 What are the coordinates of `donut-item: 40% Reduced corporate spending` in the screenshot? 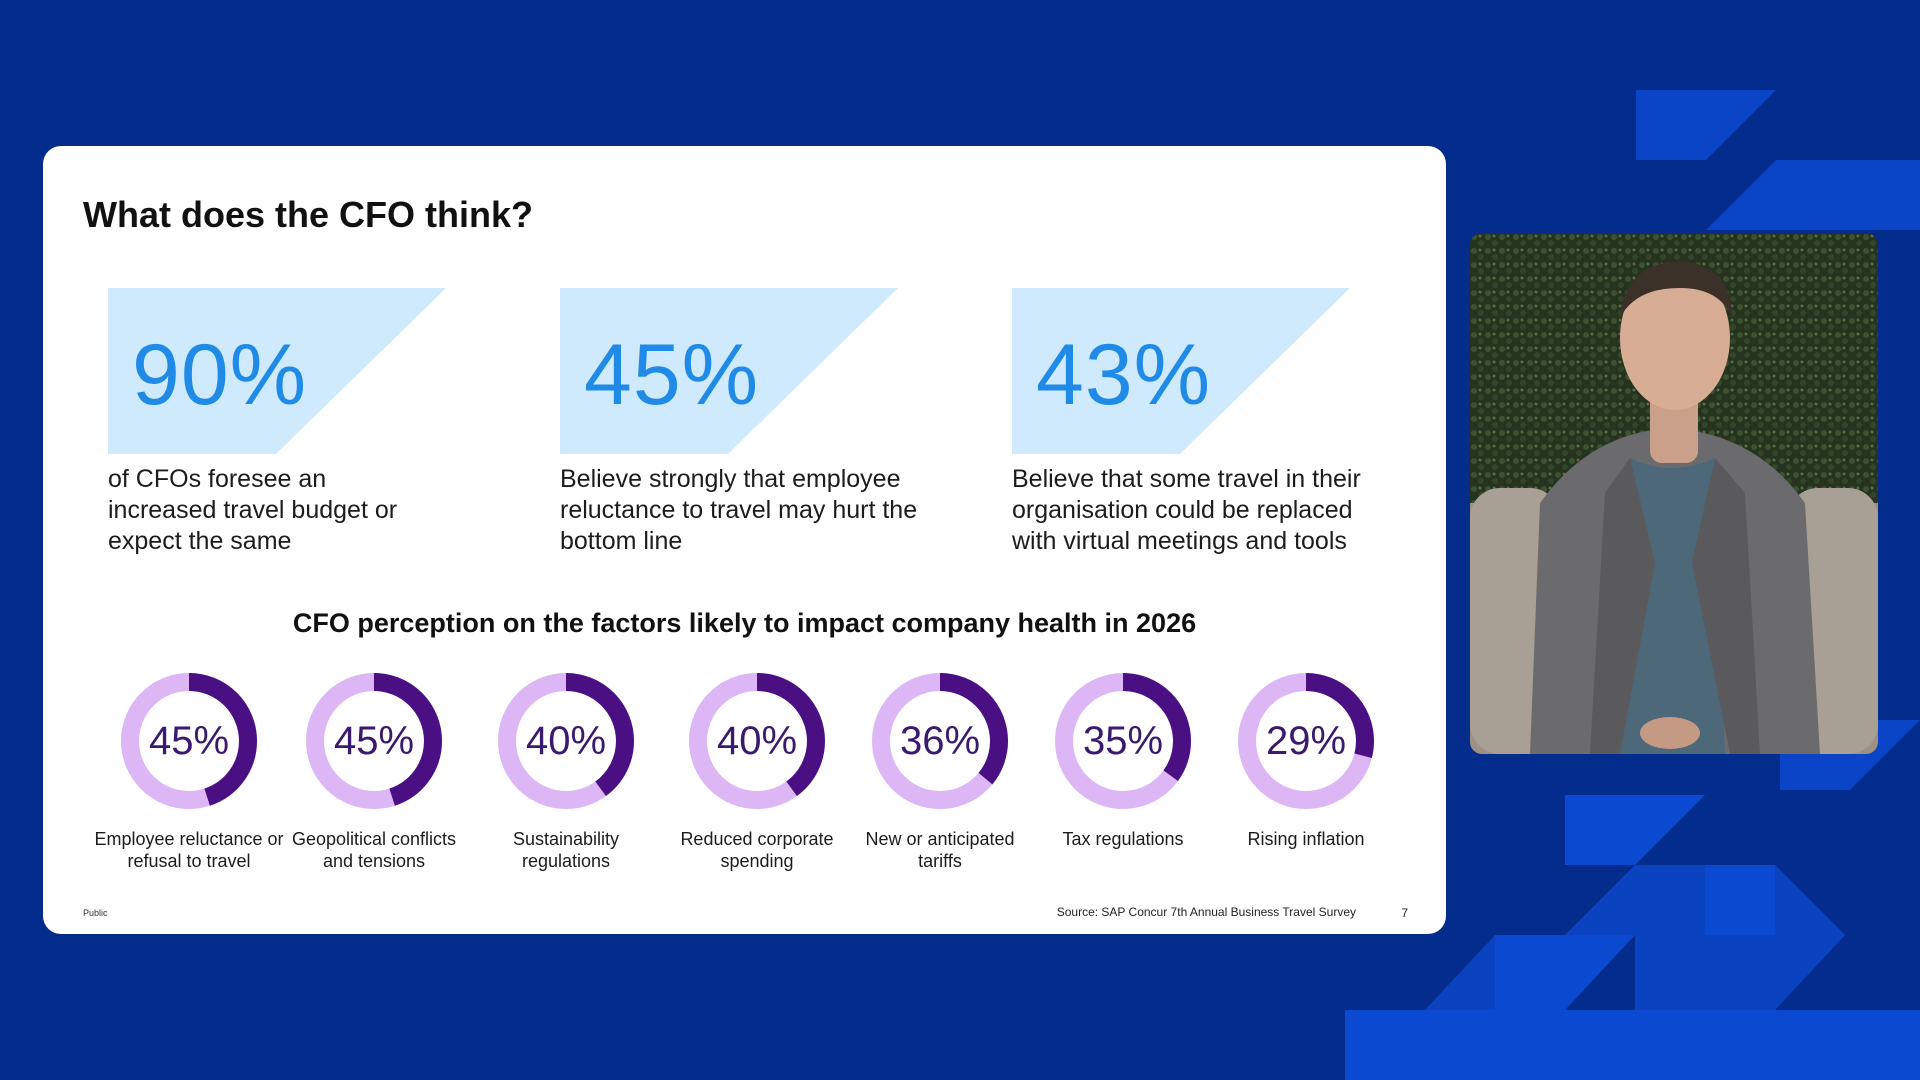 It's located at (757, 771).